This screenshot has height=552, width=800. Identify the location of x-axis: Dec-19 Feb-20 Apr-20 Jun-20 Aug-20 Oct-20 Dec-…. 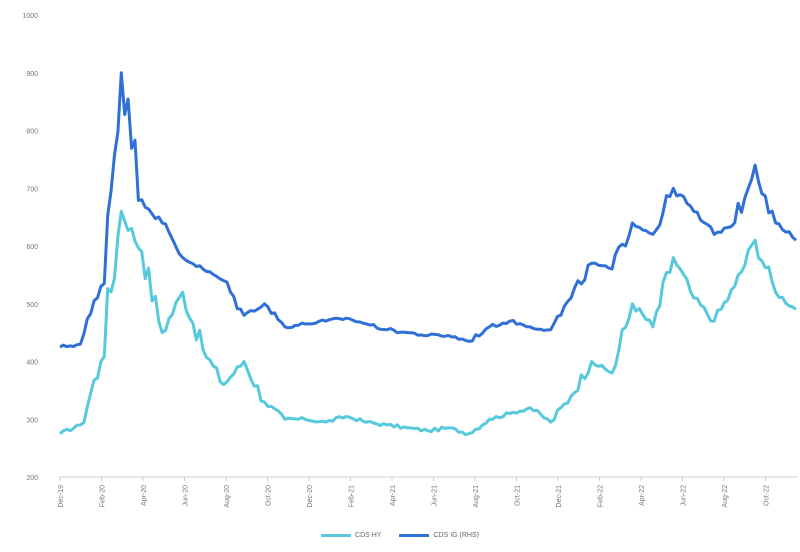
(428, 492).